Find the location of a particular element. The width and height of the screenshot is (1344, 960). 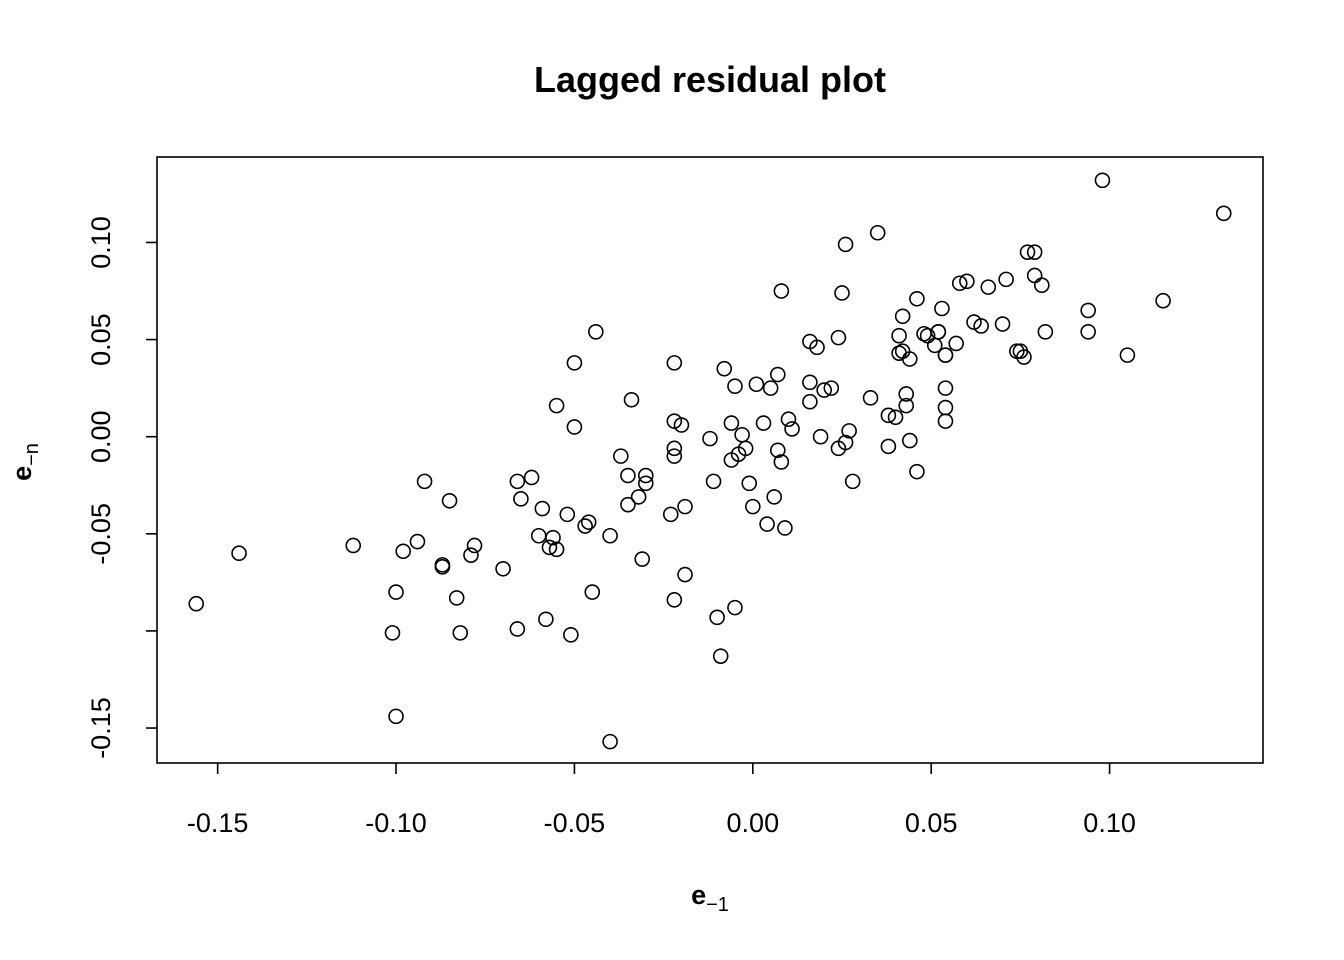

x-tick-label: 0.10 is located at coordinates (1109, 823).